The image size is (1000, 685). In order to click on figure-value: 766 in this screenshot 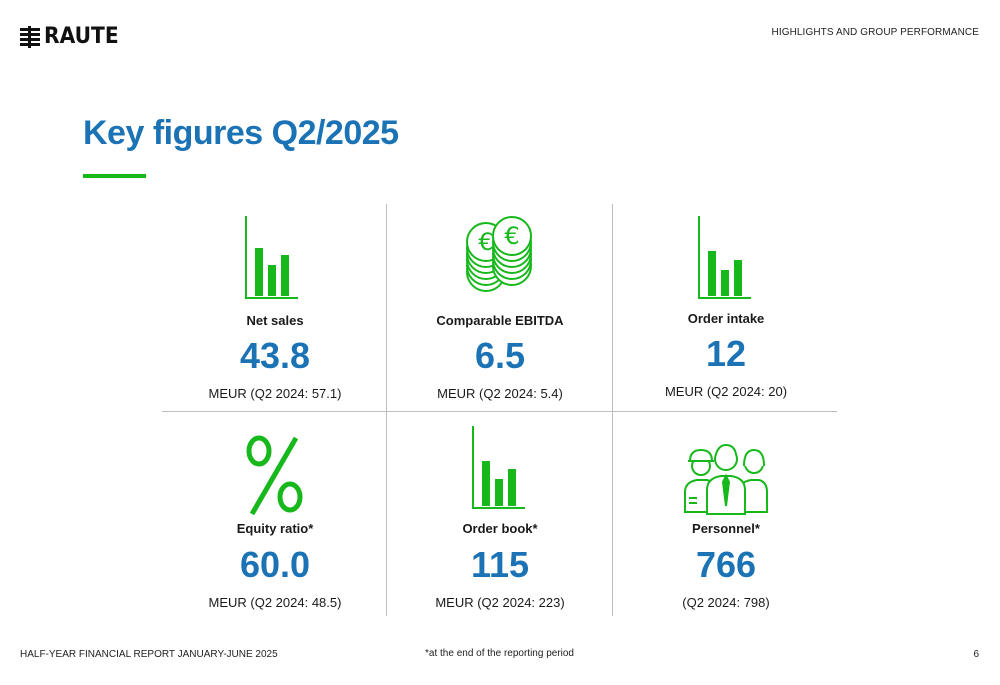, I will do `click(726, 564)`.